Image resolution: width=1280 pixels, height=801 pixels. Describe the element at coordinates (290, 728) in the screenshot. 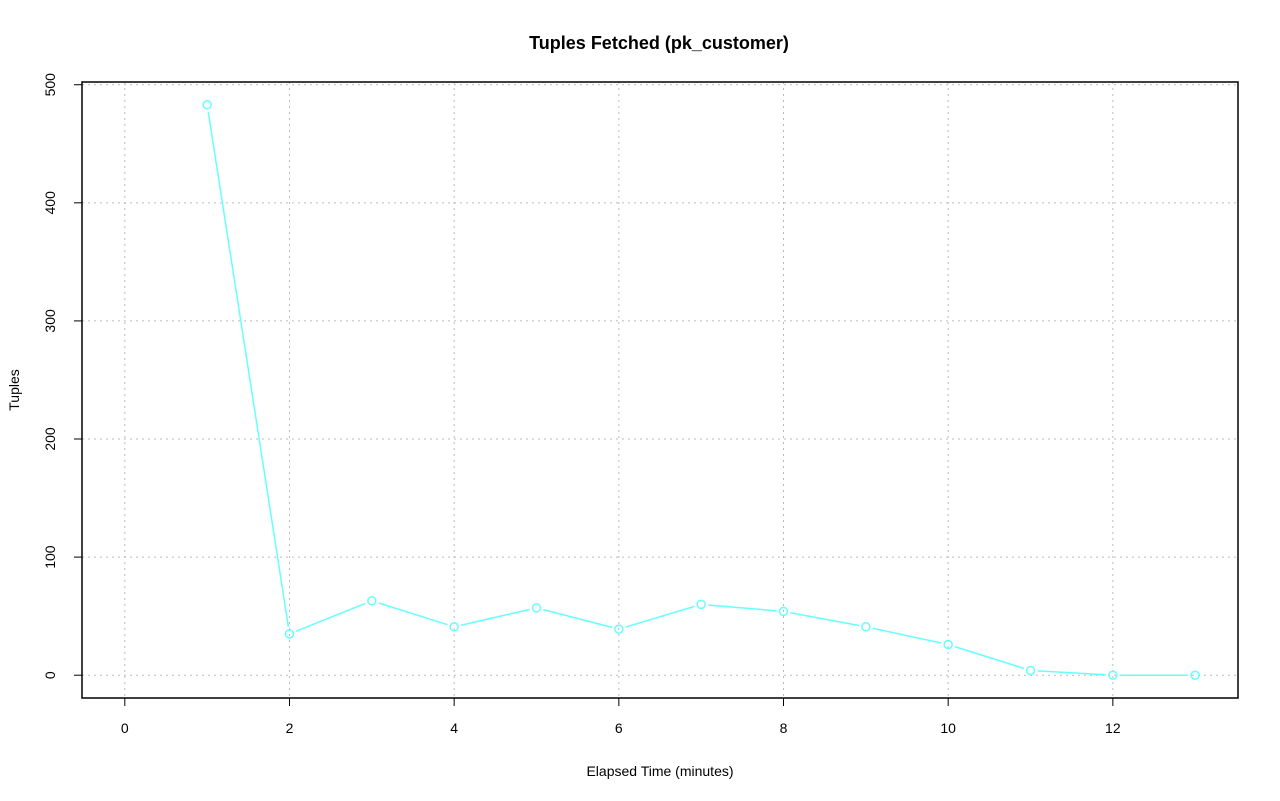

I see `x-tick-label: 2` at that location.